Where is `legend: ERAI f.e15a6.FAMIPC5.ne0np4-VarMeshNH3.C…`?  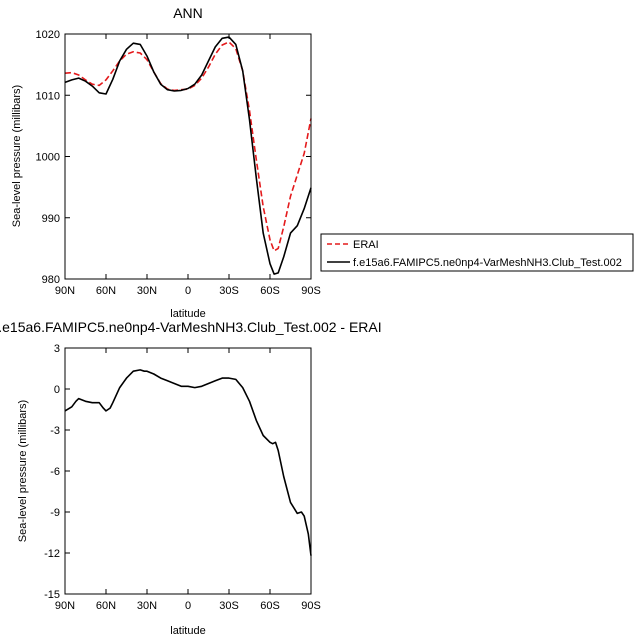 legend: ERAI f.e15a6.FAMIPC5.ne0np4-VarMeshNH3.C… is located at coordinates (477, 252).